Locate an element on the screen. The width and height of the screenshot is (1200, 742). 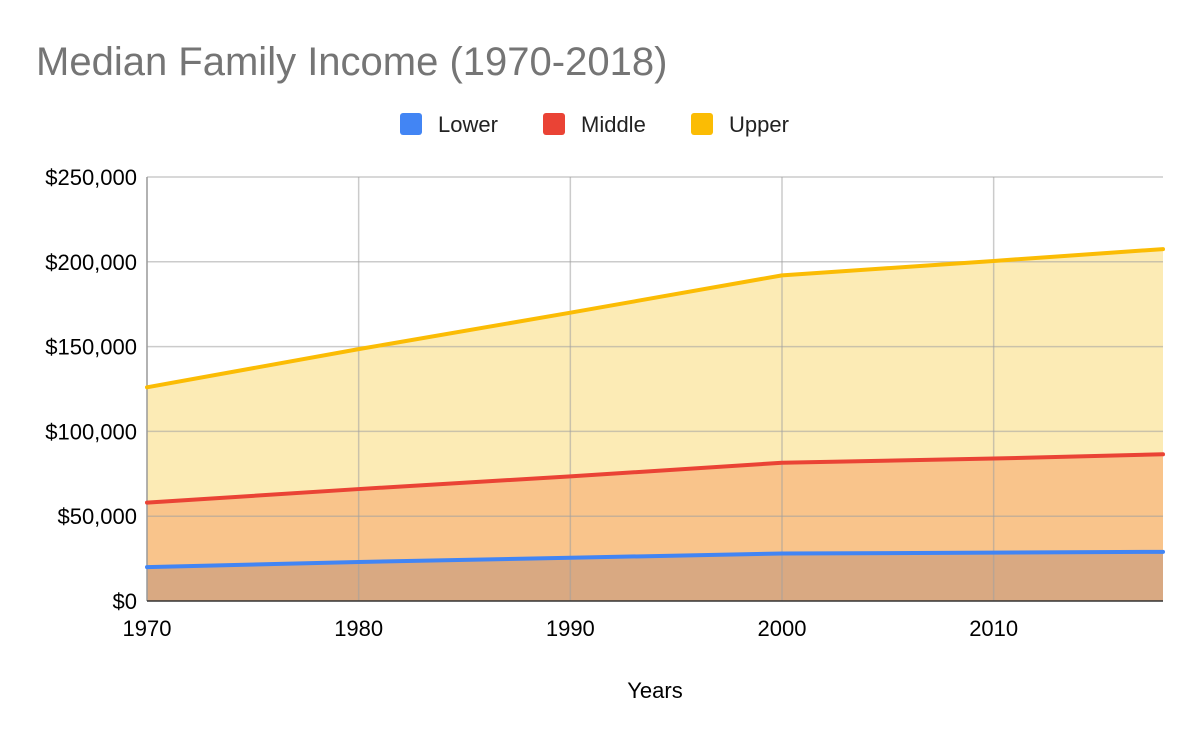
legend-item-upper: Upper is located at coordinates (740, 124).